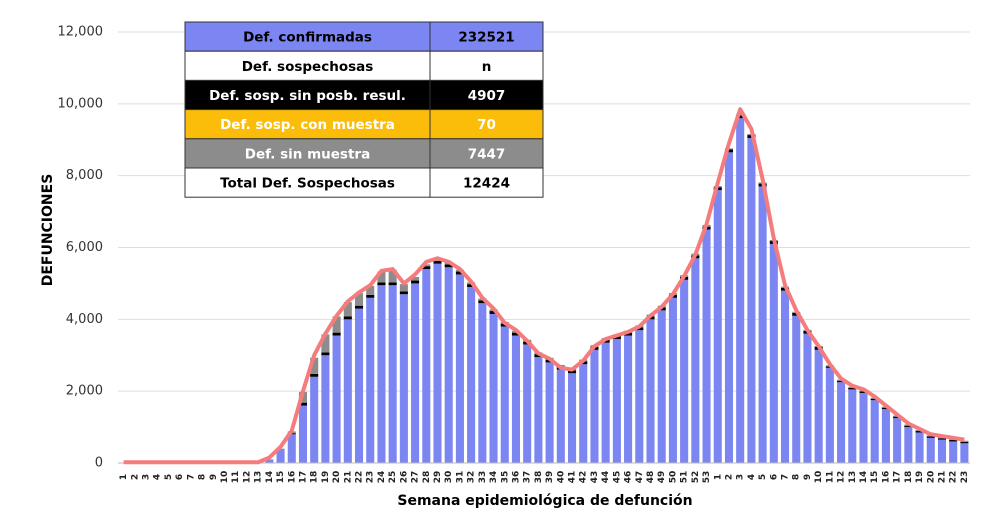  I want to click on x-tick-label: 49, so click(662, 477).